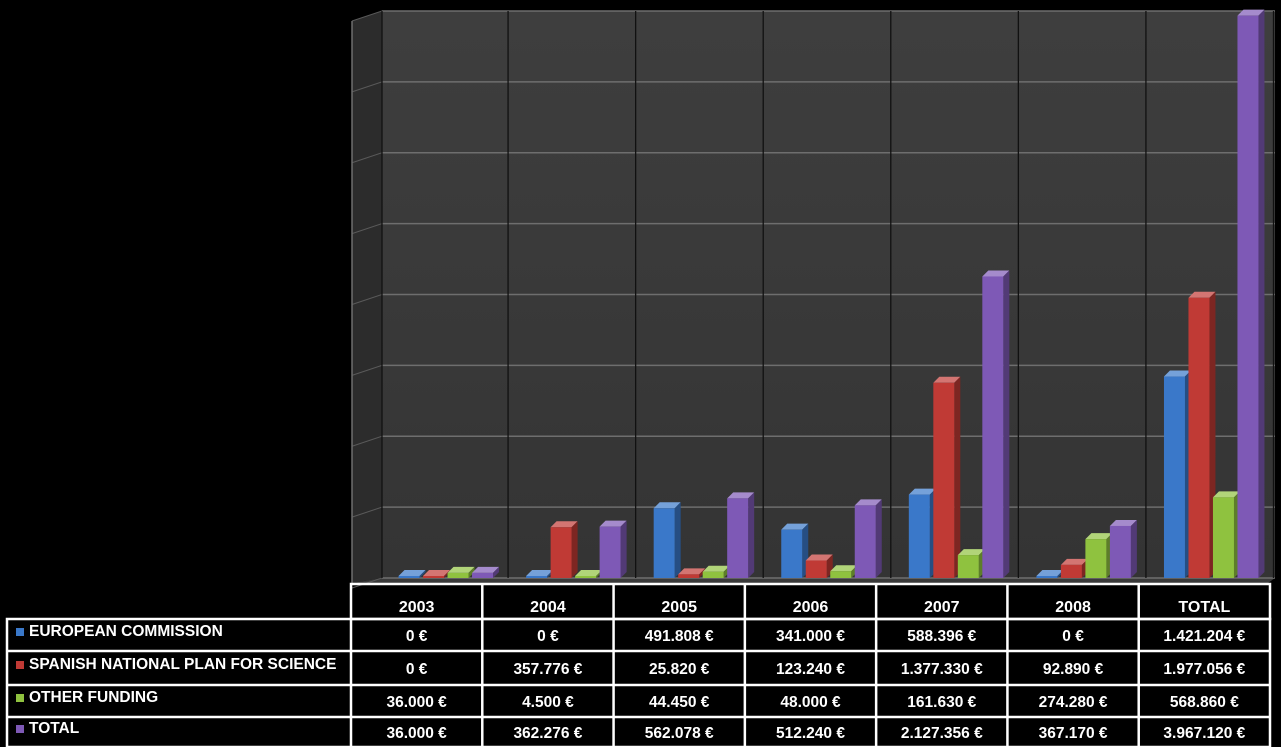 The width and height of the screenshot is (1281, 747). I want to click on data-label: 512.240 €, so click(810, 733).